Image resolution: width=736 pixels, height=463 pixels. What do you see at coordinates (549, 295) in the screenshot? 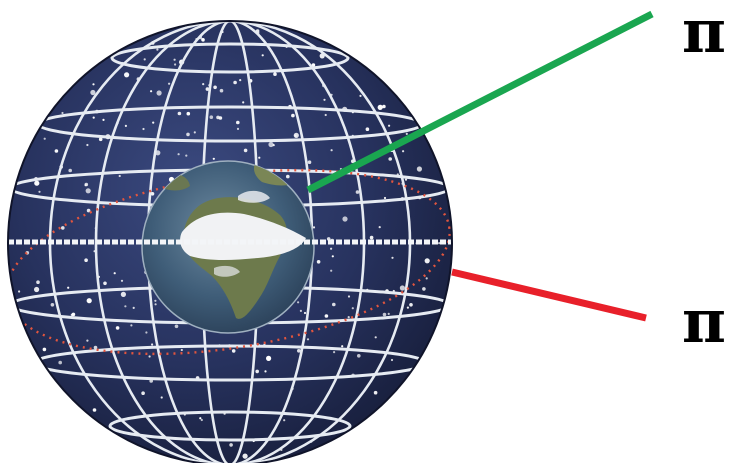
I see `lower-pointer-line` at bounding box center [549, 295].